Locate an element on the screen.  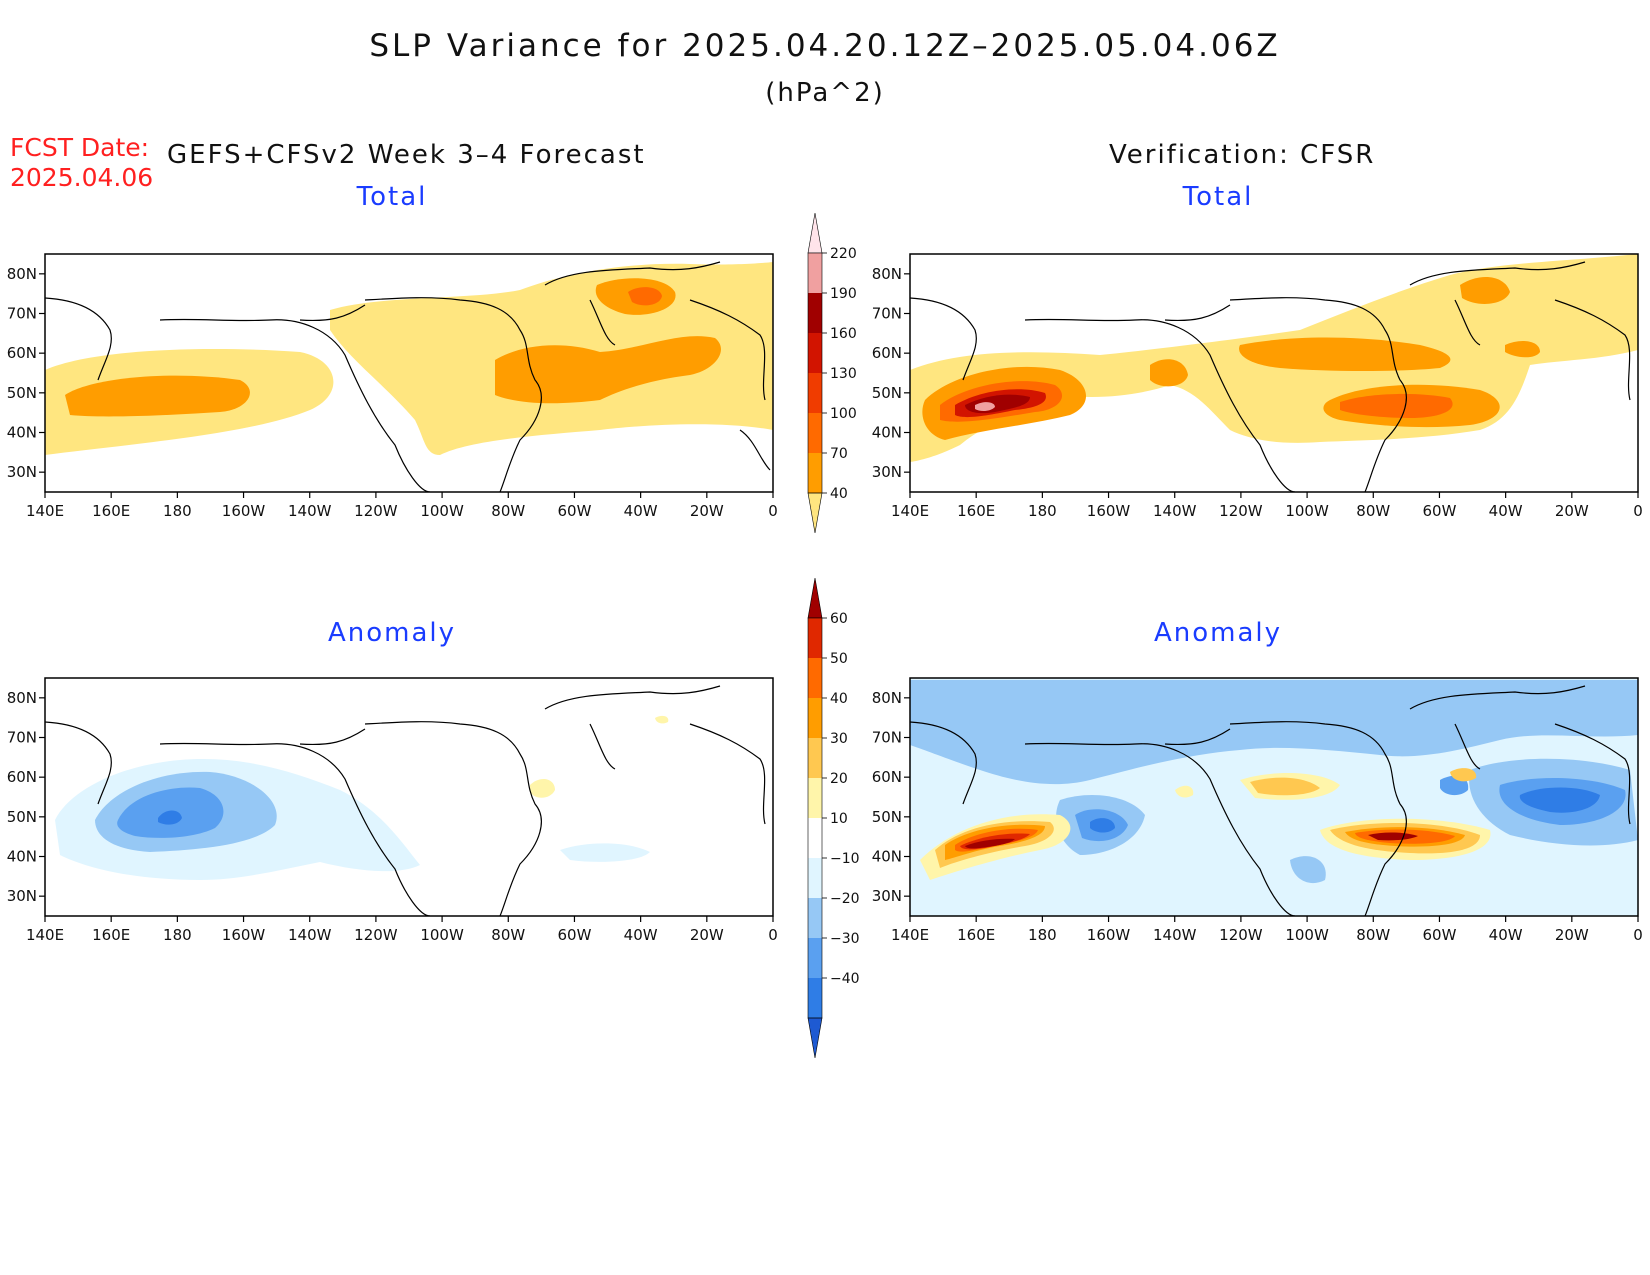
colorbar-label: 190 is located at coordinates (843, 294).